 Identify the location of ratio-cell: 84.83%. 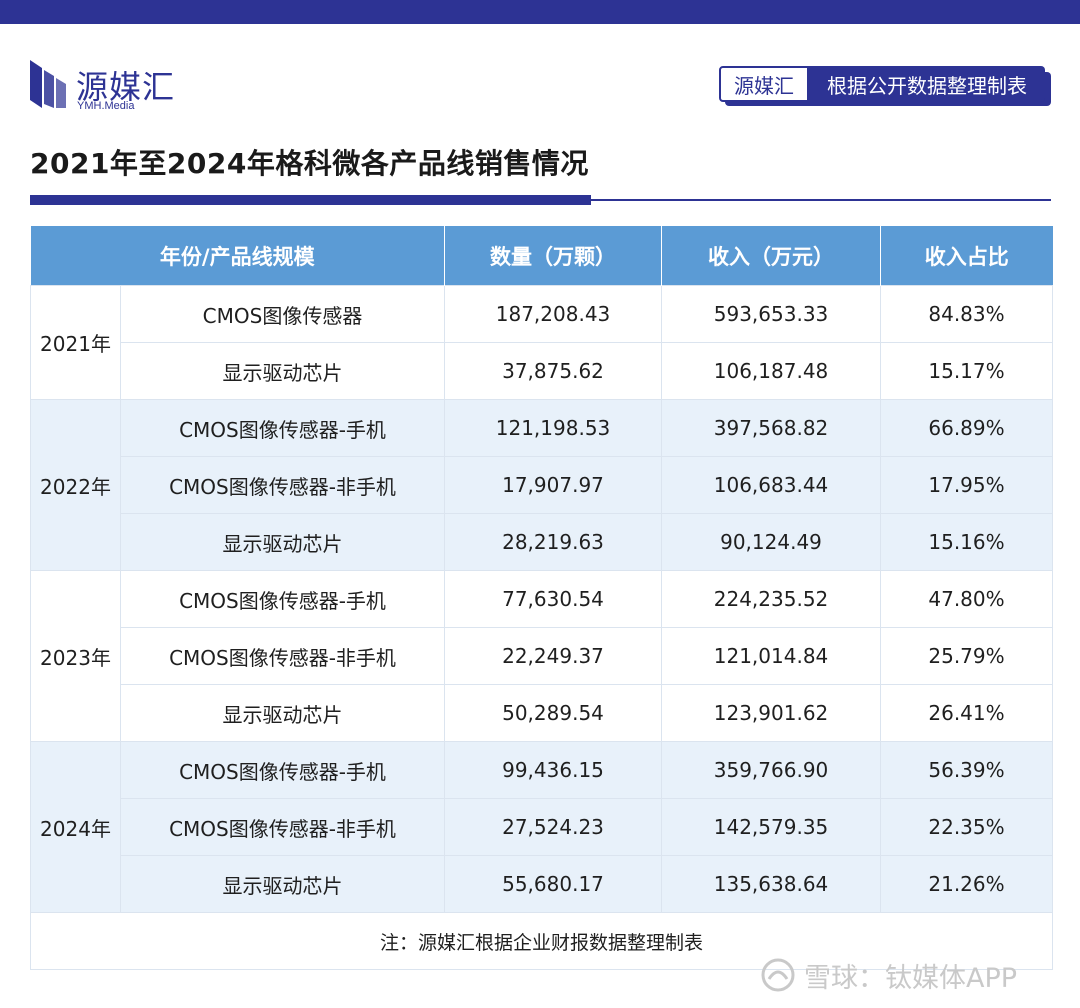
(967, 314).